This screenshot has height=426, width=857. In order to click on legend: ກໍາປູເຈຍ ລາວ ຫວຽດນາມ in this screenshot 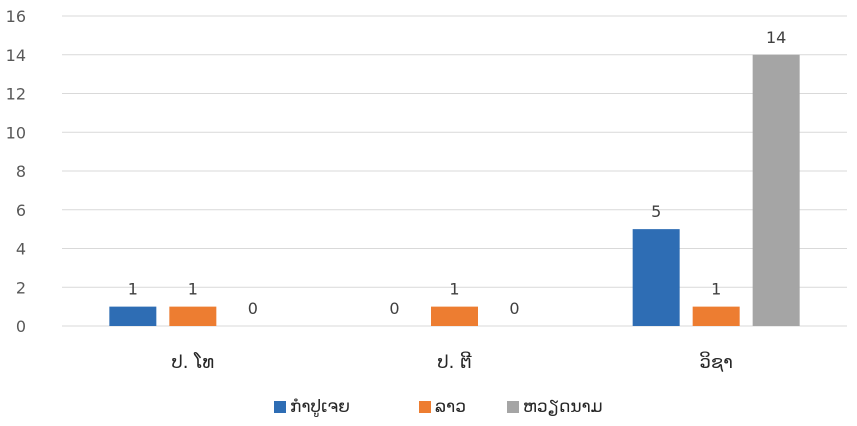, I will do `click(438, 407)`.